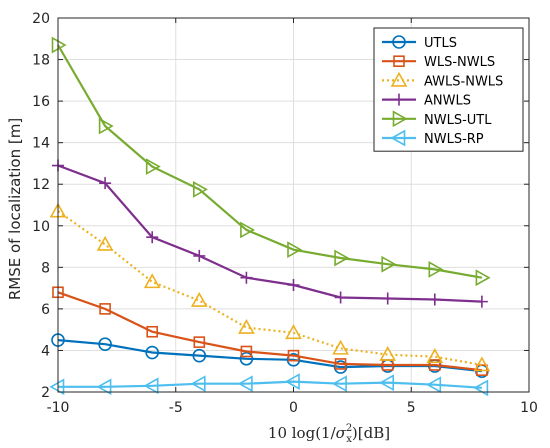 This screenshot has width=550, height=448. Describe the element at coordinates (459, 62) in the screenshot. I see `legend-label-wls-nwls: WLS-NWLS` at that location.